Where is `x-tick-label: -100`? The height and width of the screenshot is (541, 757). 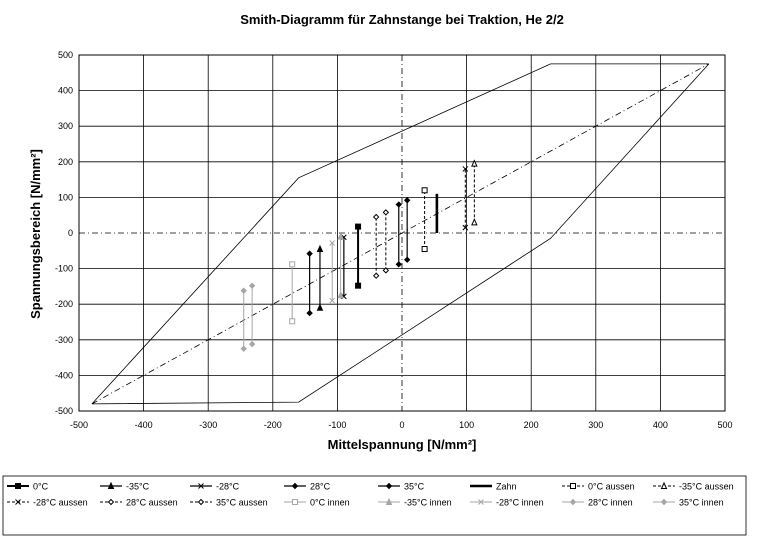
x-tick-label: -100 is located at coordinates (337, 425).